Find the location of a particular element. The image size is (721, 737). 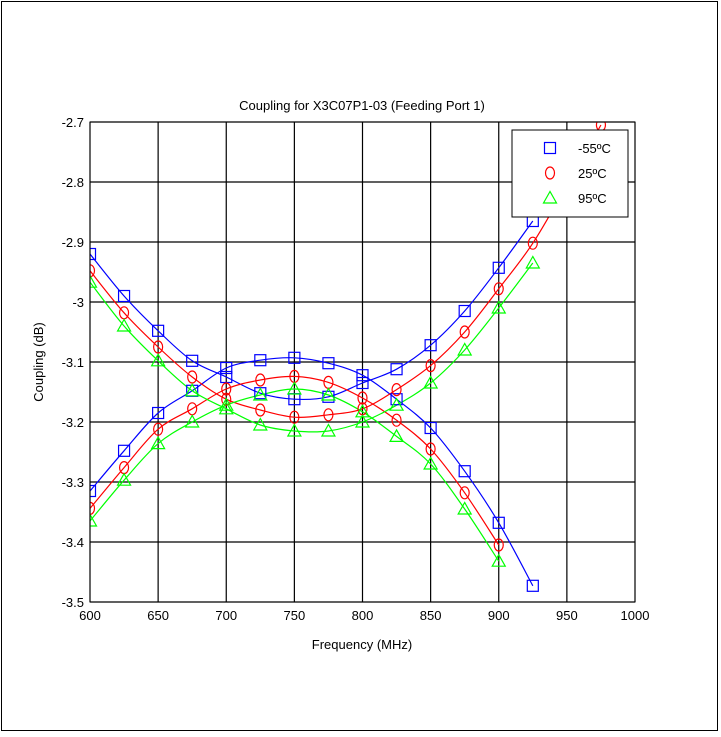

x-tick-label: 650 is located at coordinates (158, 615).